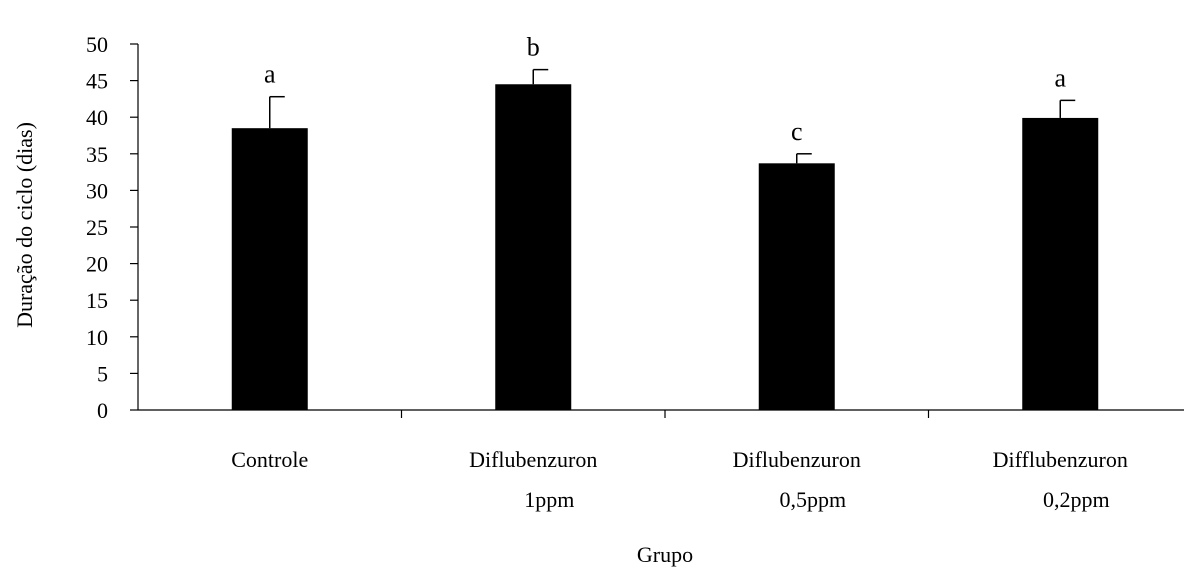 The image size is (1184, 567). Describe the element at coordinates (97, 227) in the screenshot. I see `y-tick-label: 25` at that location.